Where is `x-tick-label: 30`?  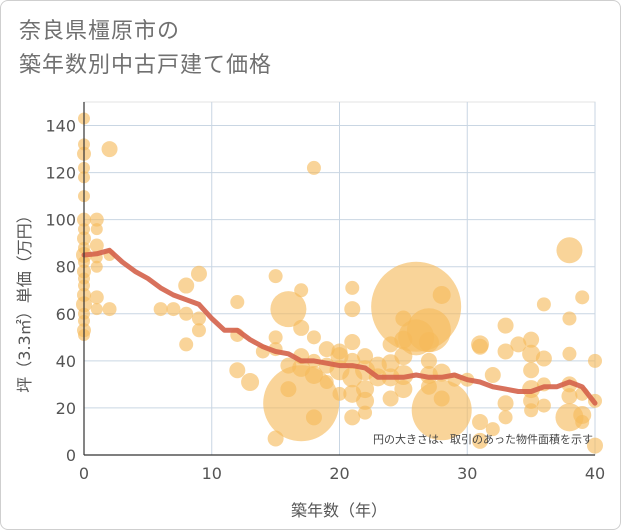 x-tick-label: 30 is located at coordinates (467, 473).